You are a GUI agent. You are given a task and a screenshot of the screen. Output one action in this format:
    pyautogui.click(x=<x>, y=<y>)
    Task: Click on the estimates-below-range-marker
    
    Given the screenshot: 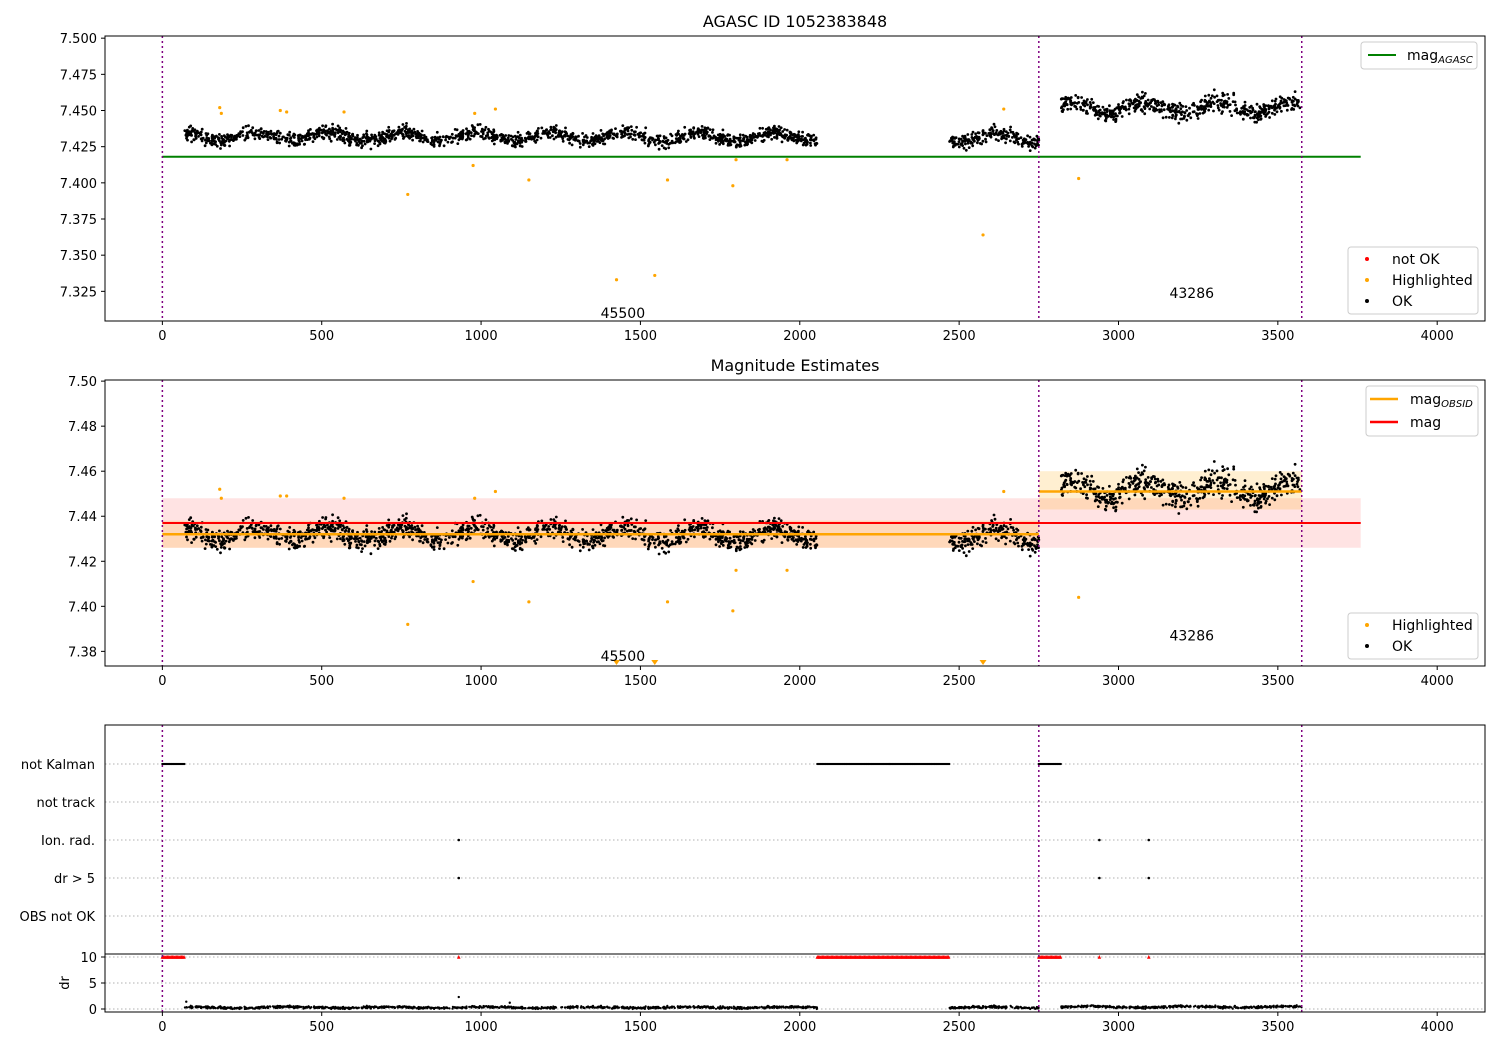 What is the action you would take?
    pyautogui.click(x=655, y=662)
    